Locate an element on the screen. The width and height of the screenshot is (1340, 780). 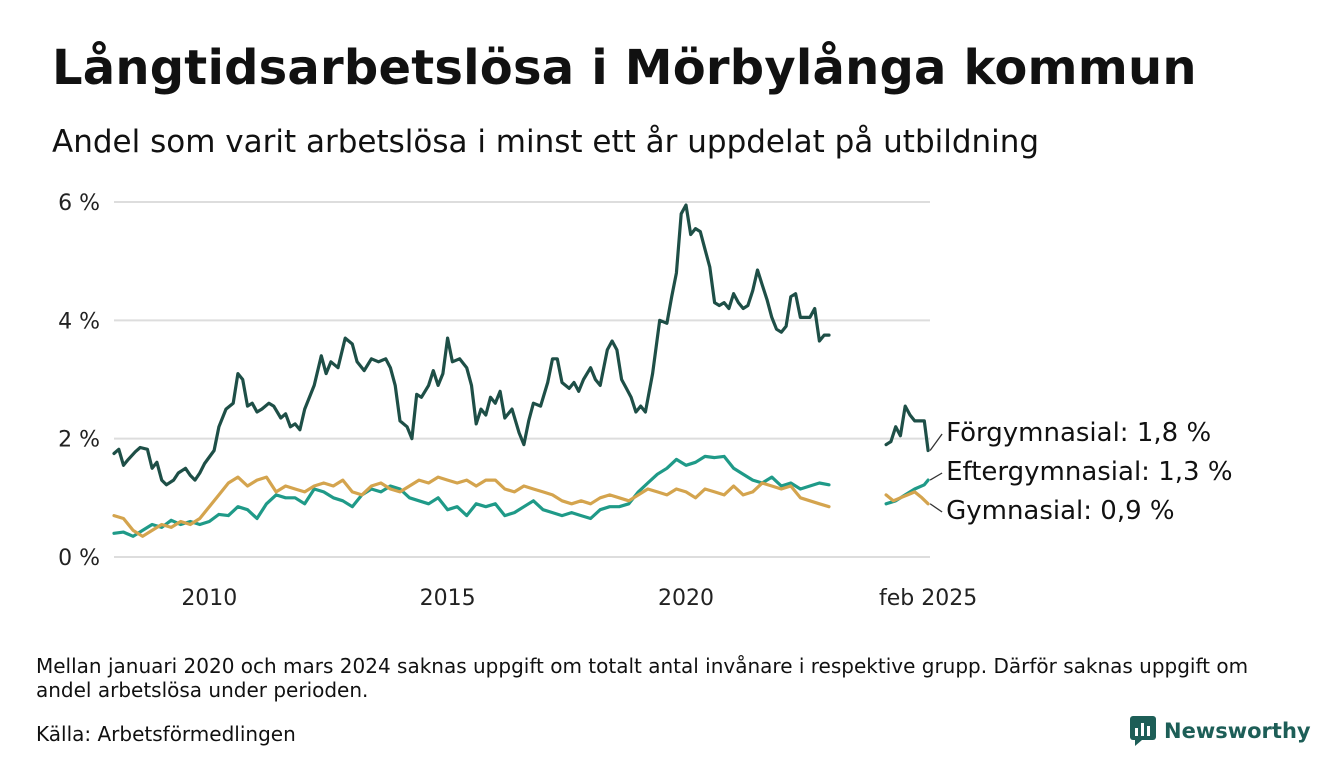
series-line-eftergymnasial is located at coordinates (471, 496).